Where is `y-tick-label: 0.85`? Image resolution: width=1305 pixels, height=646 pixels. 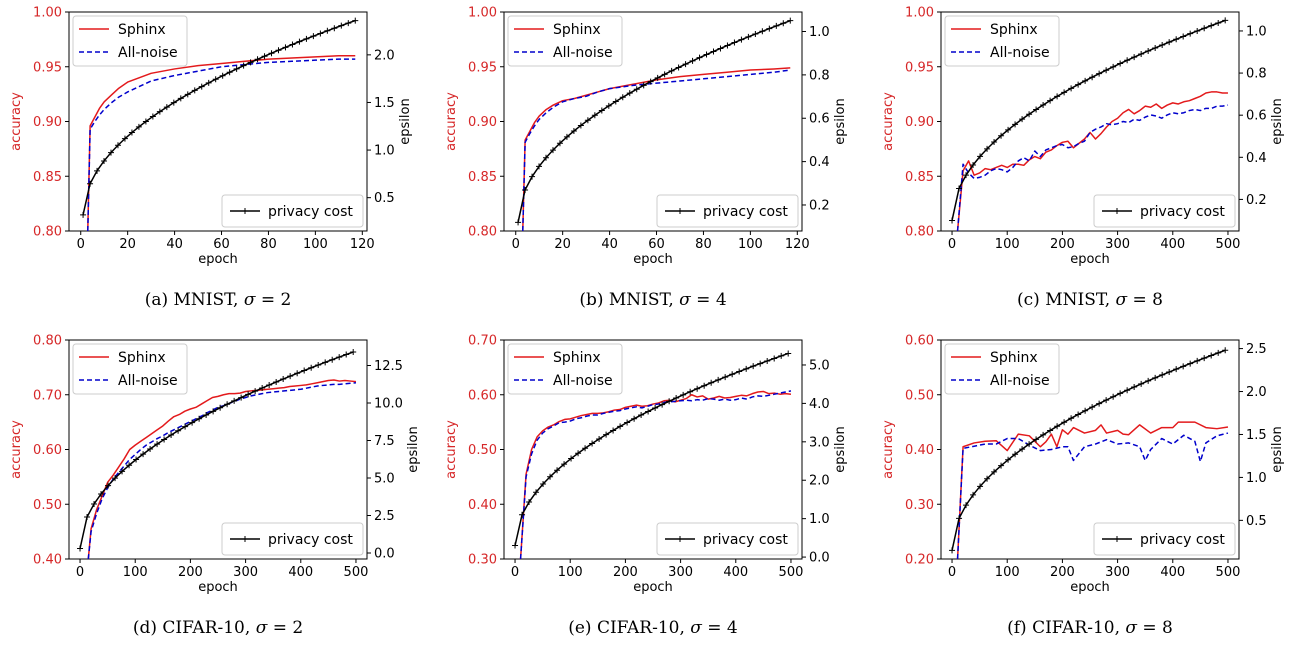
y-tick-label: 0.85 is located at coordinates (482, 177).